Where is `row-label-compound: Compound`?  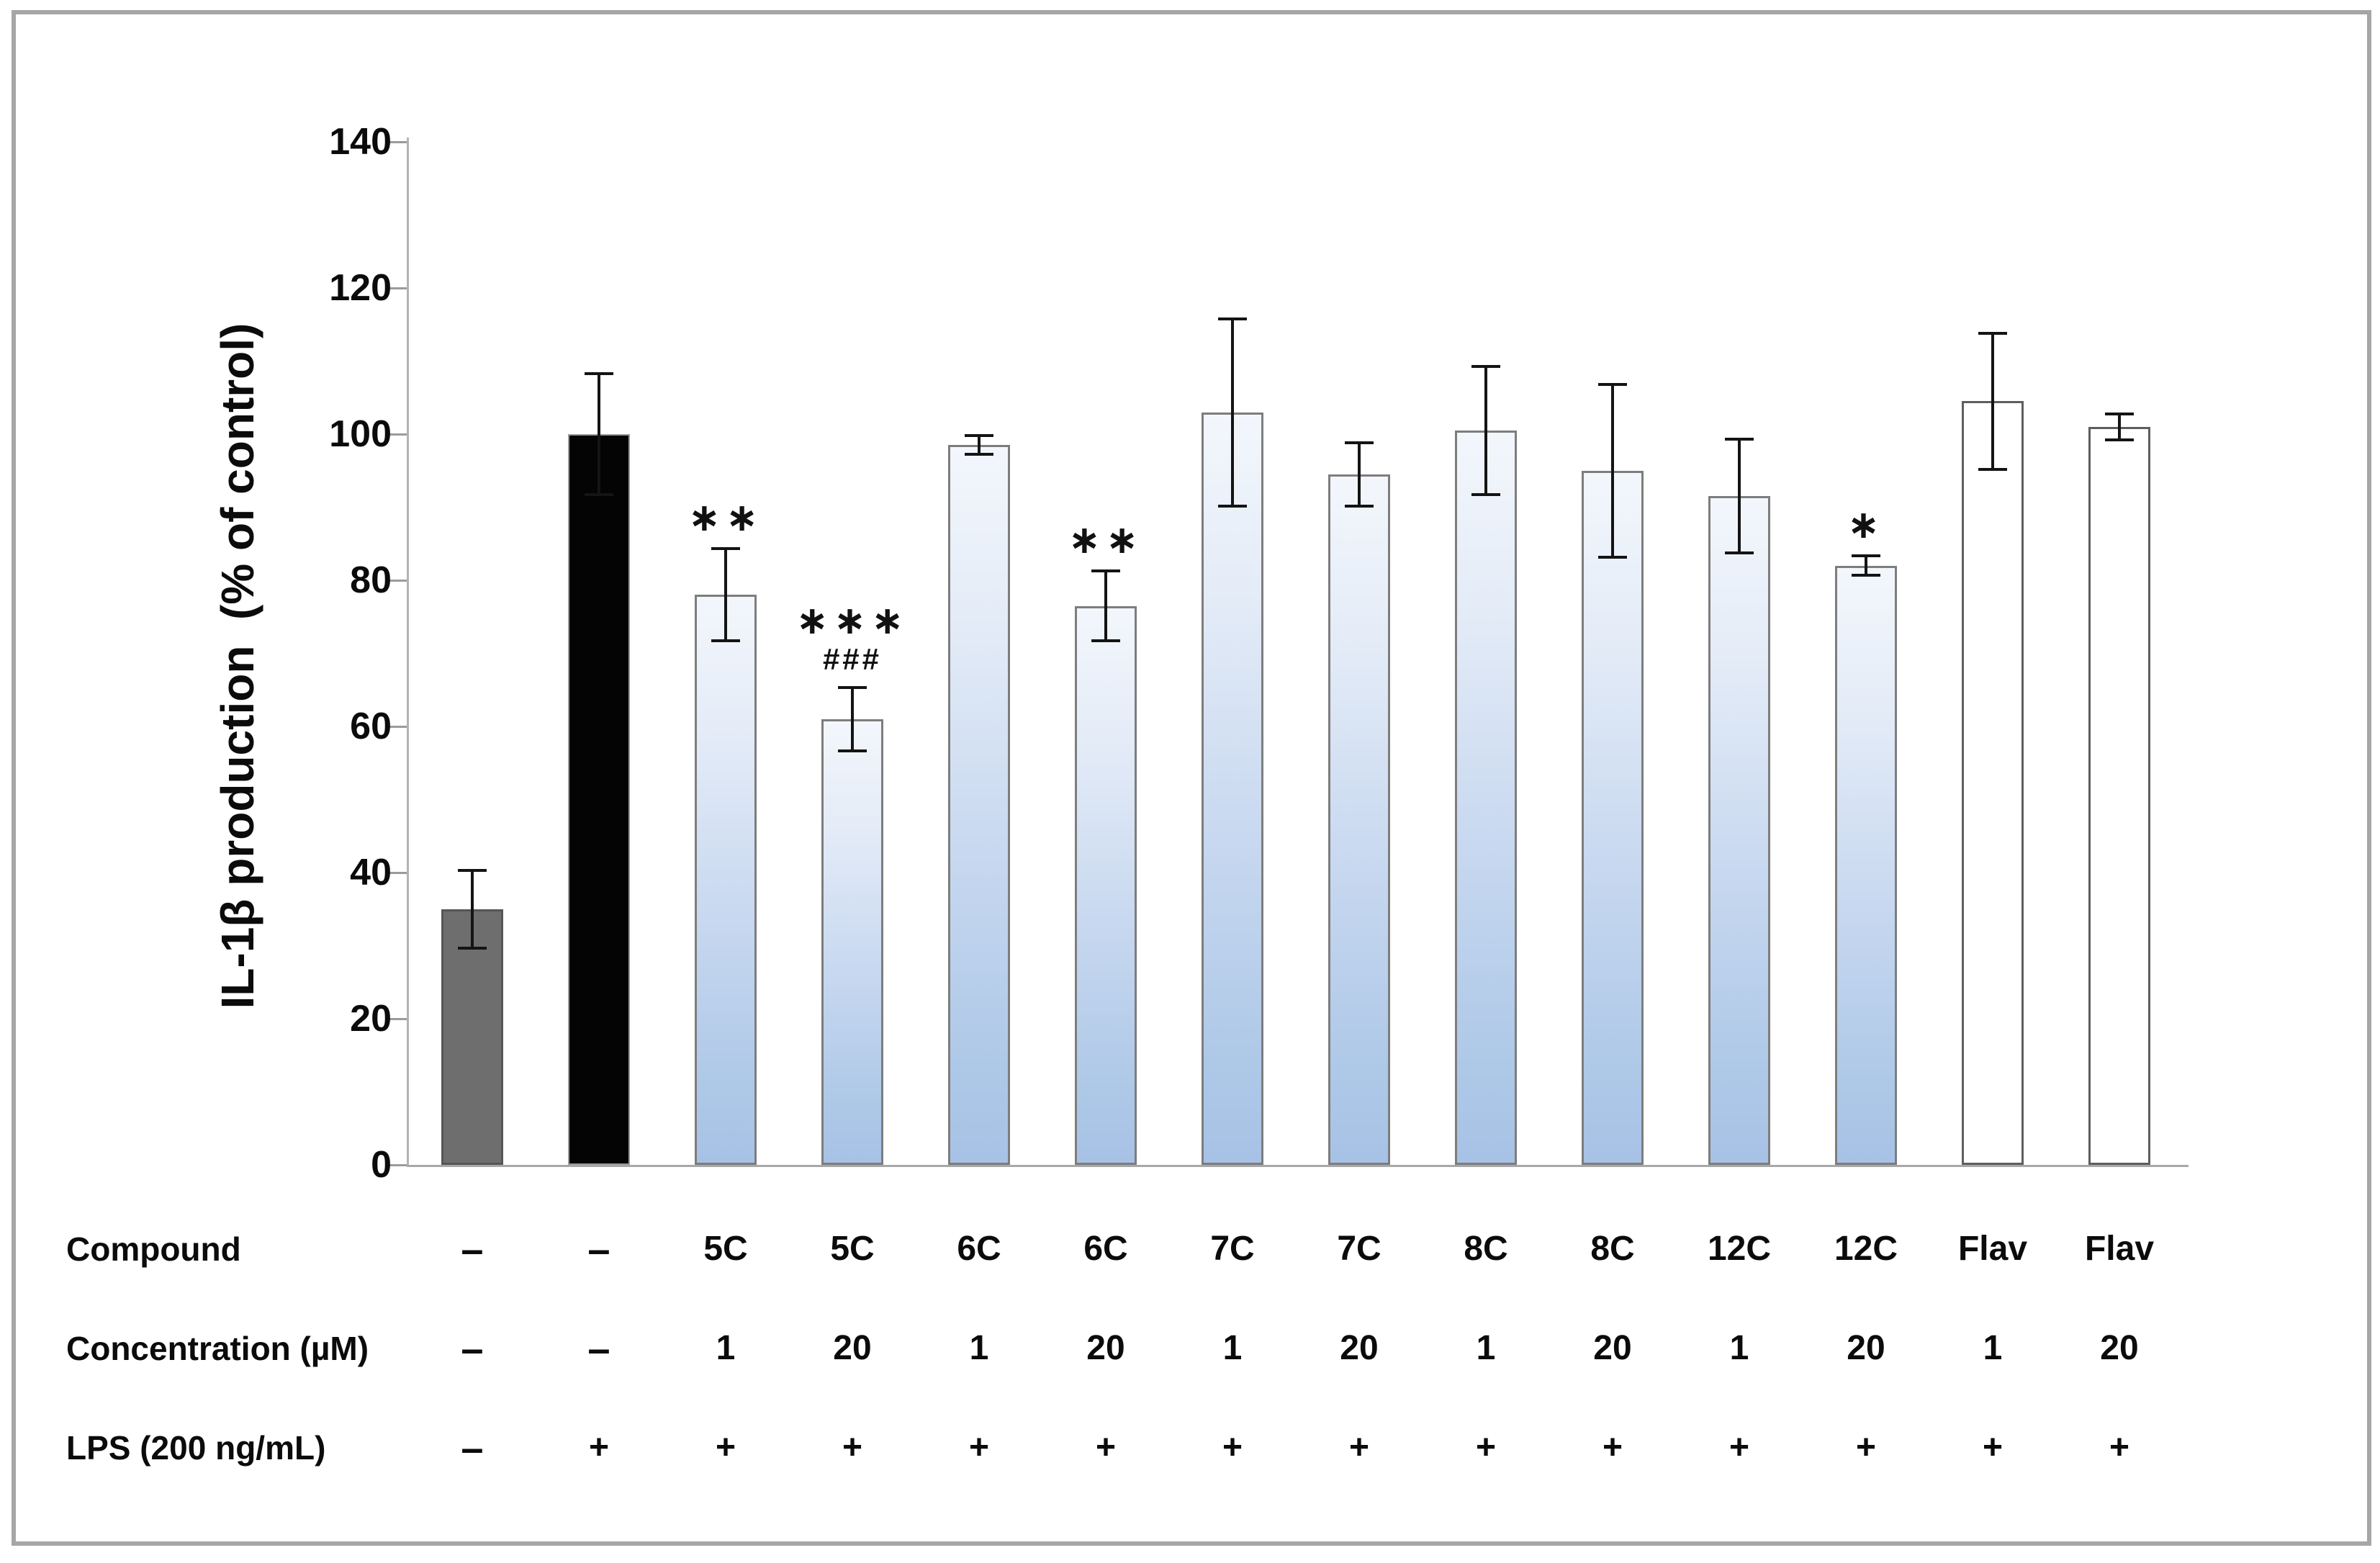
row-label-compound: Compound is located at coordinates (153, 1249).